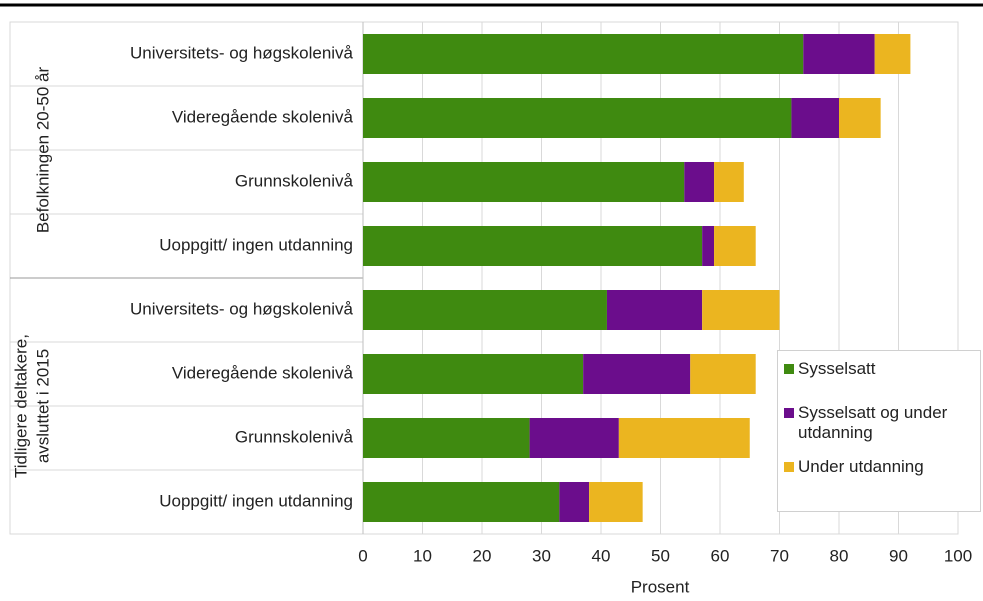 This screenshot has width=983, height=601. What do you see at coordinates (541, 555) in the screenshot?
I see `x-tick-label: 30` at bounding box center [541, 555].